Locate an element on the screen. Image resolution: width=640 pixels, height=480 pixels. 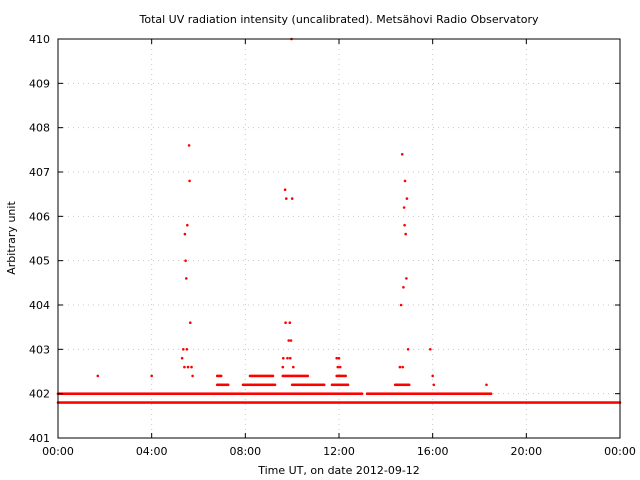
y-tick-label: 409 is located at coordinates (39, 83).